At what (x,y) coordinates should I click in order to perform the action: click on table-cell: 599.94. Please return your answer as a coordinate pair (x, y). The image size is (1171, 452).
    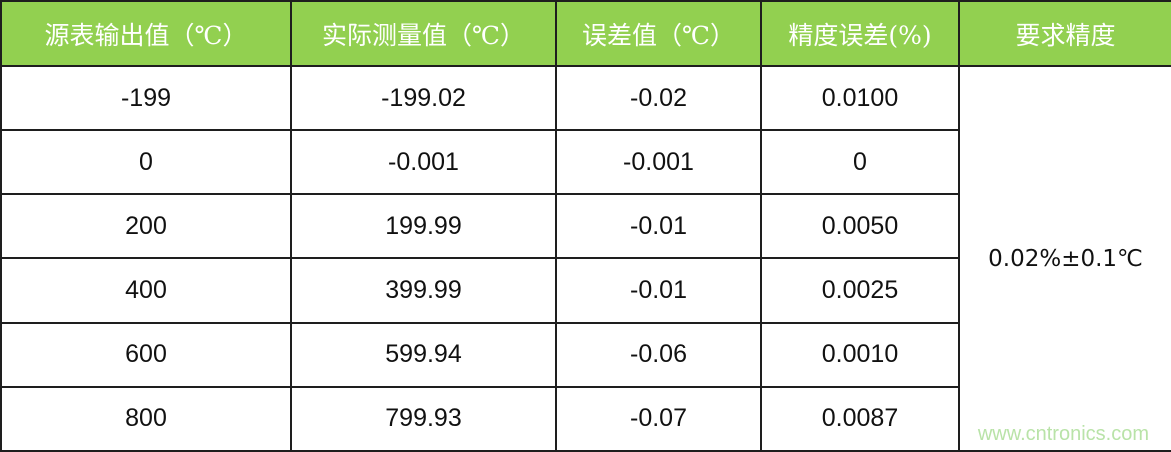
    Looking at the image, I should click on (423, 354).